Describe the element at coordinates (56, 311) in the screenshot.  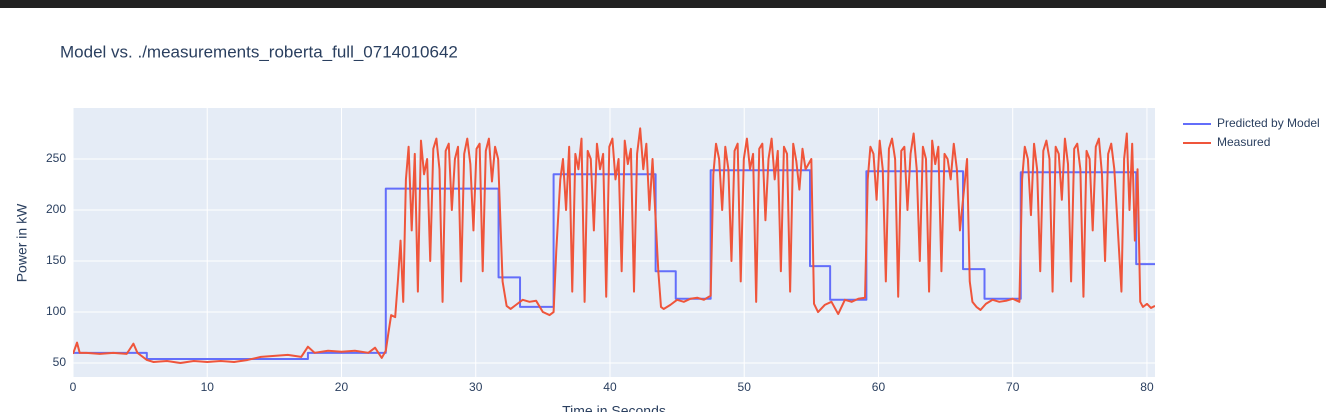
I see `y-tick-label: 100` at that location.